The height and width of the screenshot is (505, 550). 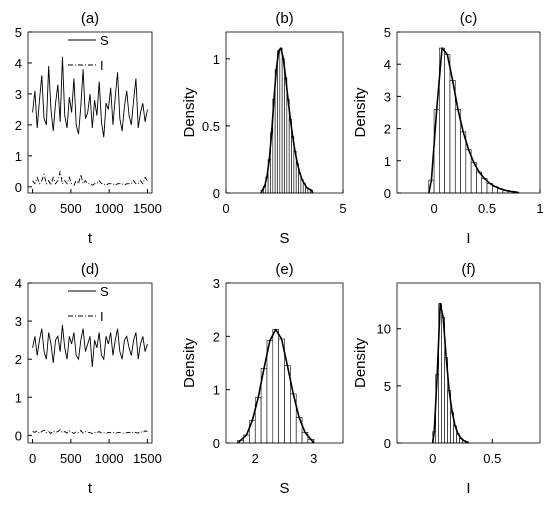 I want to click on panel-title: (a), so click(x=90, y=18).